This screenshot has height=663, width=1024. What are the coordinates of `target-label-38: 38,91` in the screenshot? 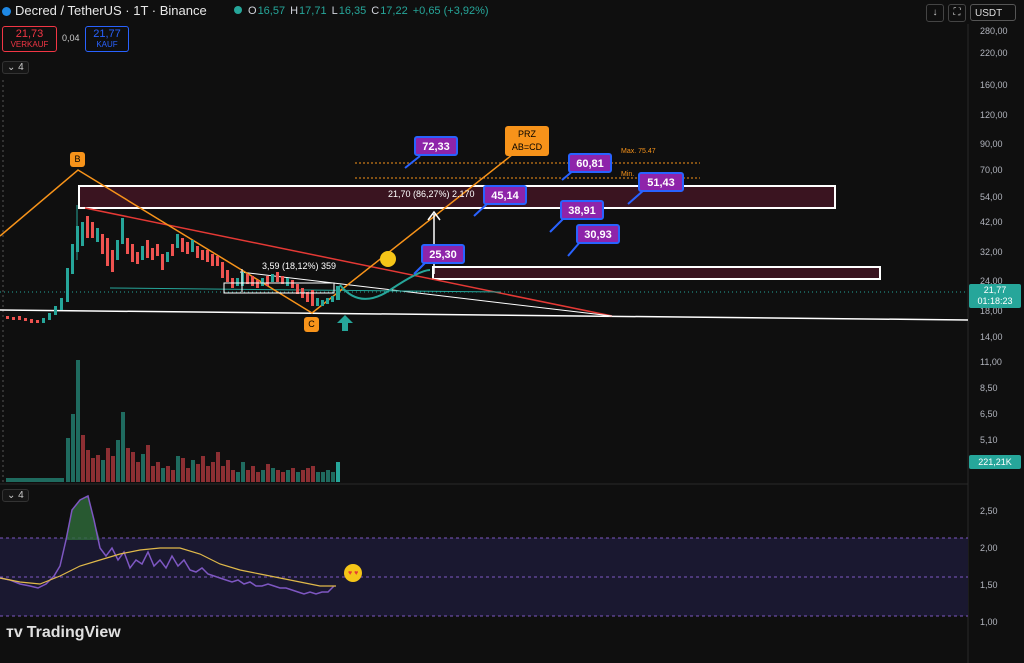 It's located at (582, 210).